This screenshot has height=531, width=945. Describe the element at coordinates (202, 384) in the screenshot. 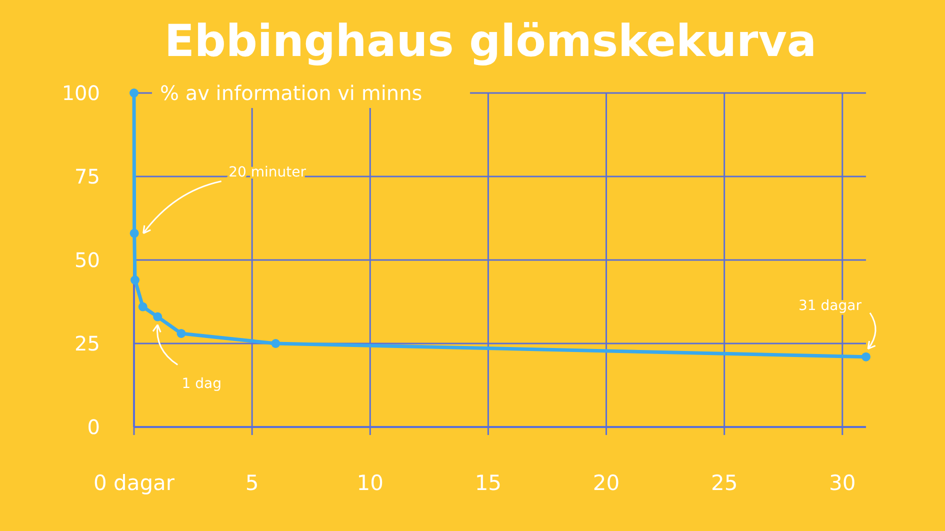

I see `annotation: 1 dag` at that location.